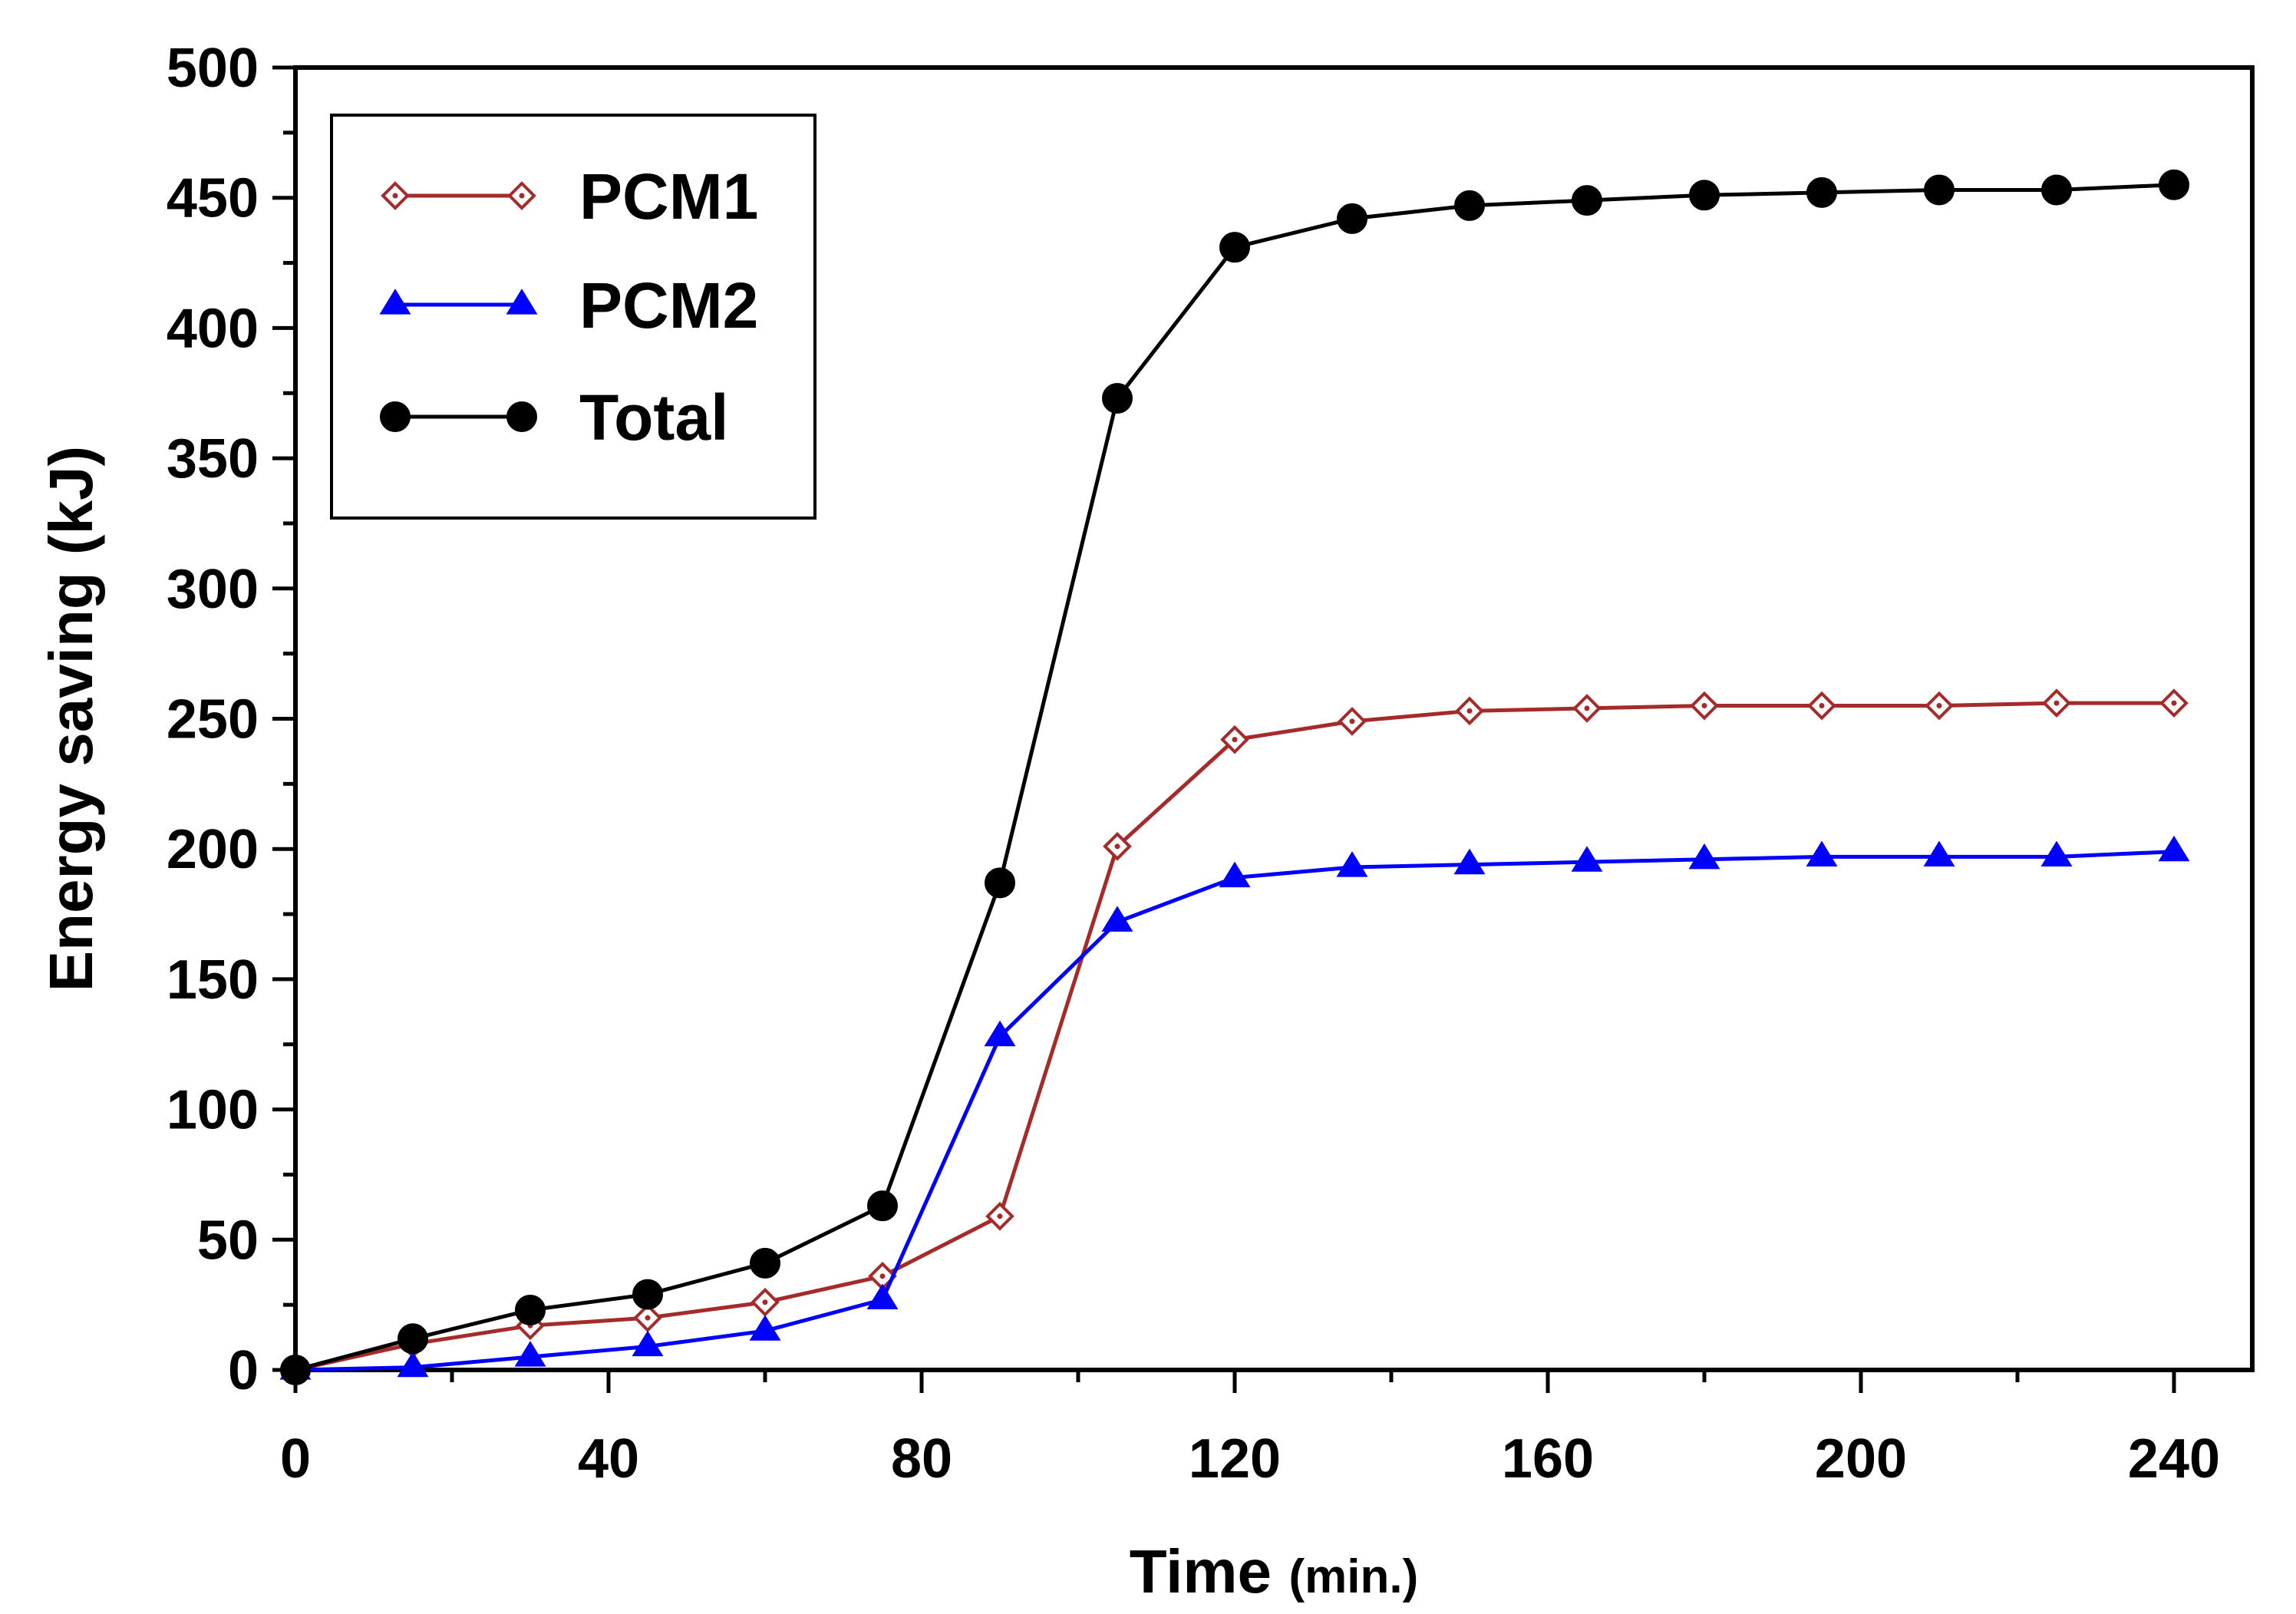 Image resolution: width=2296 pixels, height=1614 pixels. What do you see at coordinates (1548, 1459) in the screenshot?
I see `x-tick-label: 160` at bounding box center [1548, 1459].